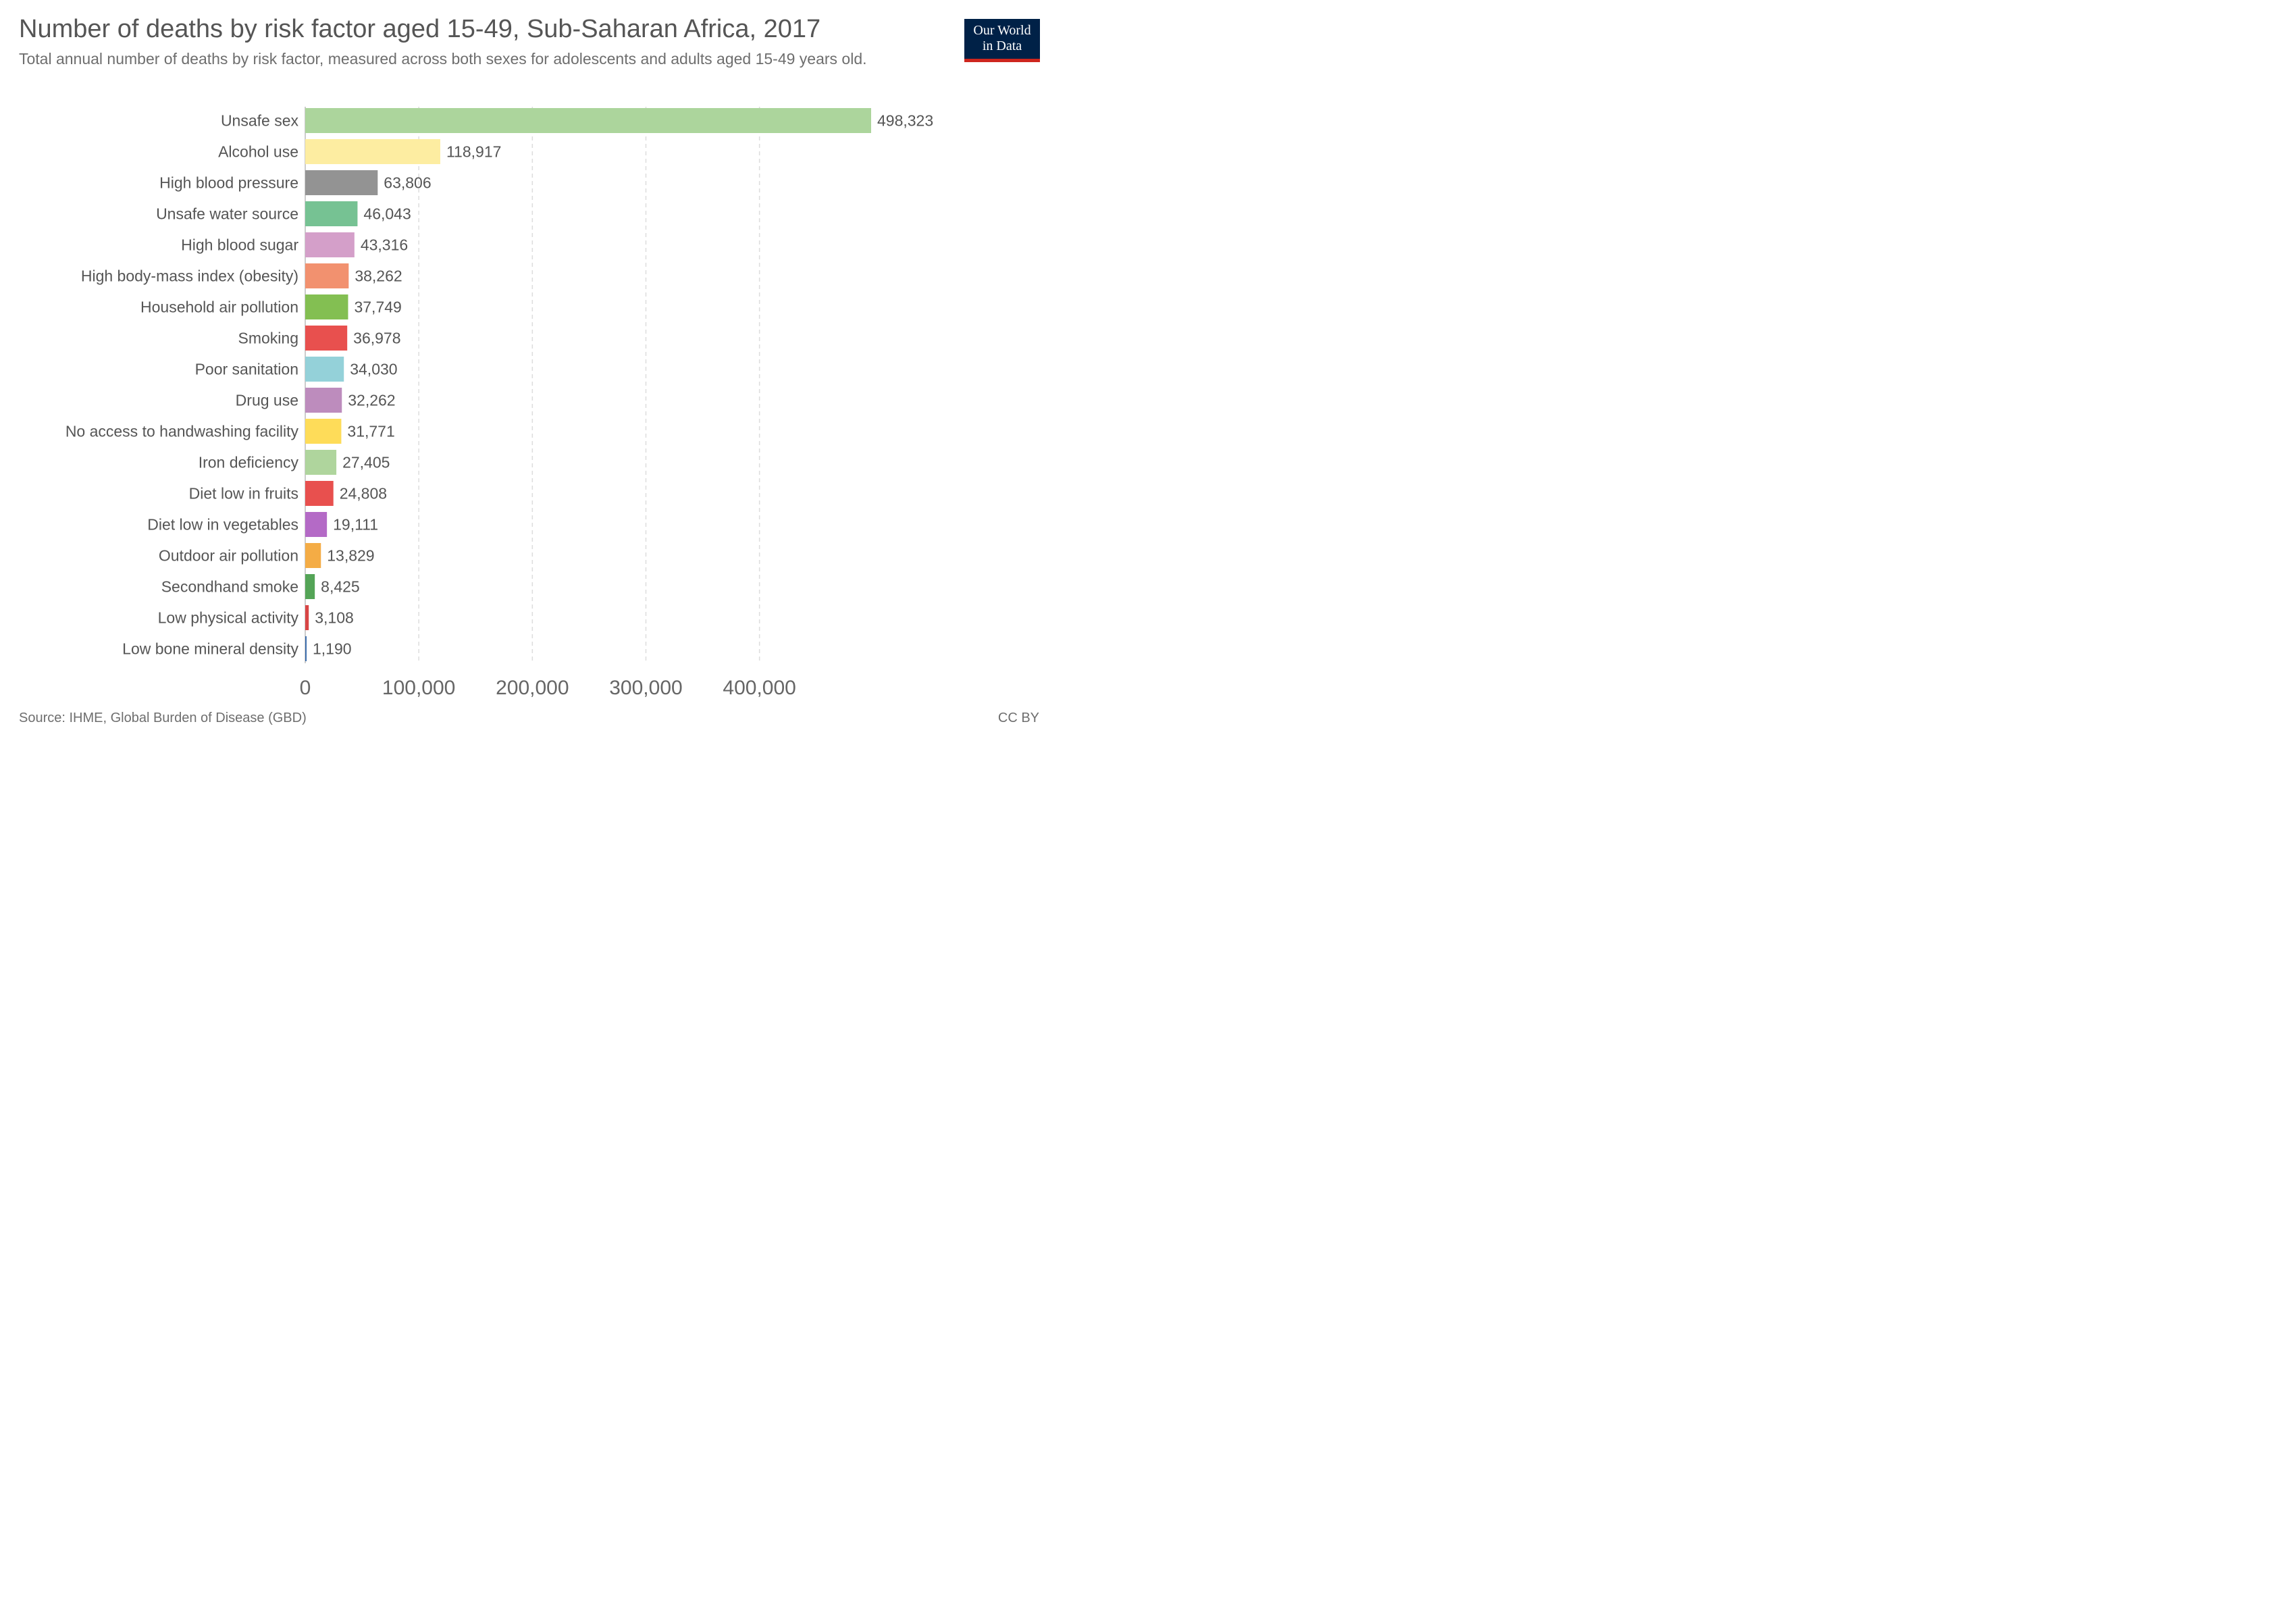  I want to click on bar-row: Outdoor air pollution 13,829, so click(267, 555).